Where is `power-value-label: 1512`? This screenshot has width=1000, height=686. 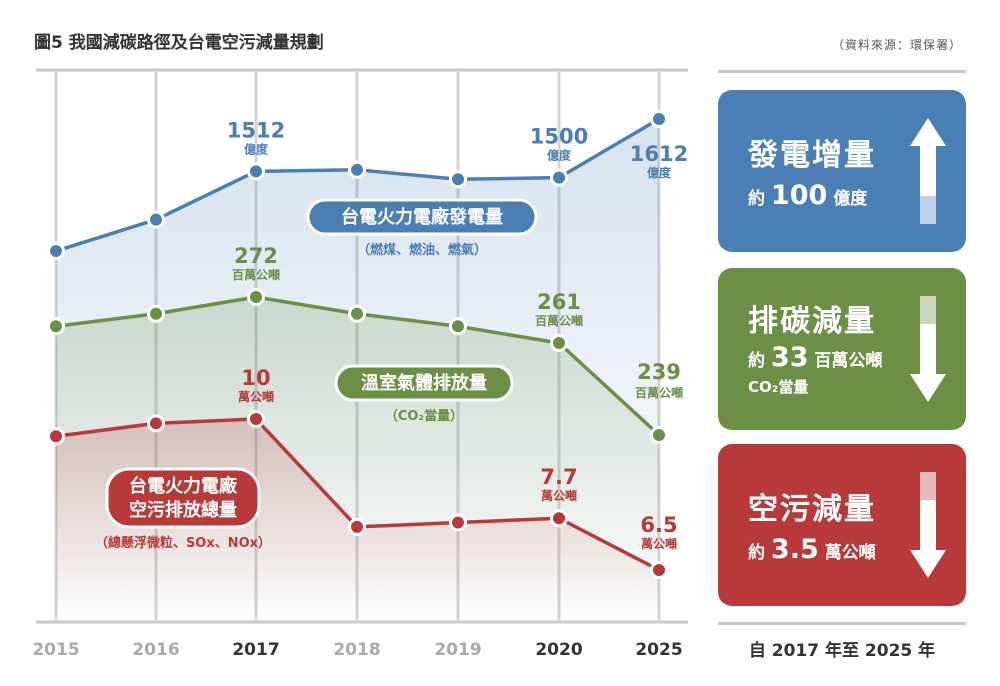 power-value-label: 1512 is located at coordinates (256, 130).